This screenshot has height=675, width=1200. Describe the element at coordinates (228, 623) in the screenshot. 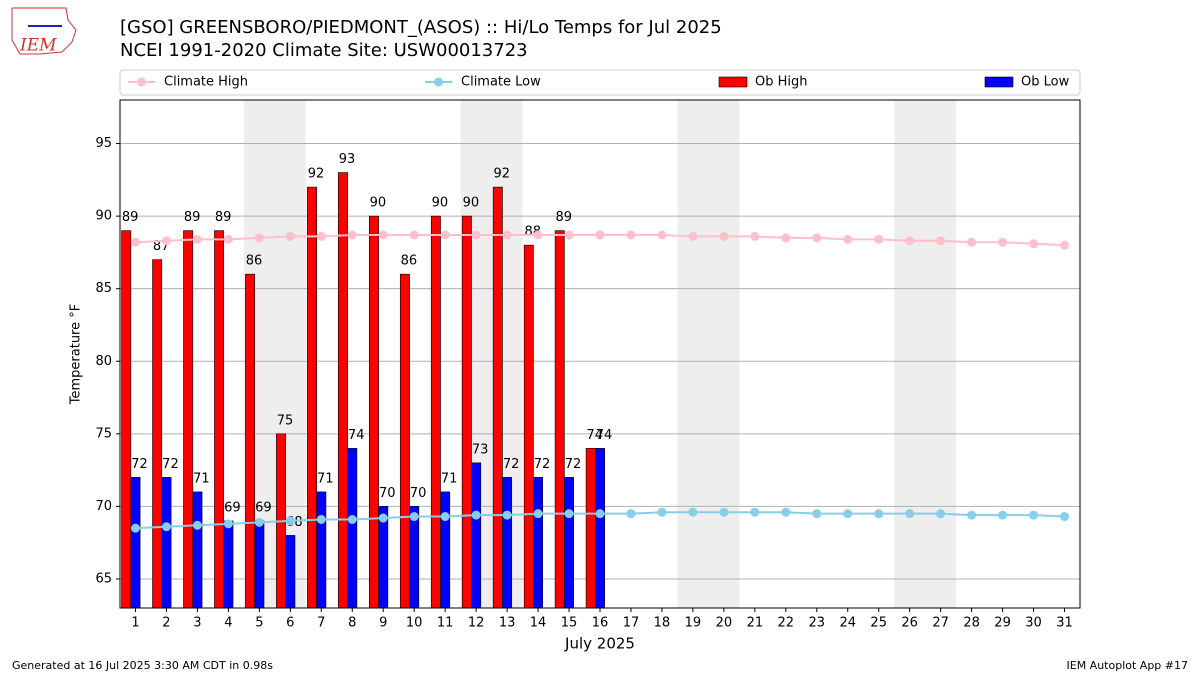

I see `x-tick-label: 4` at that location.